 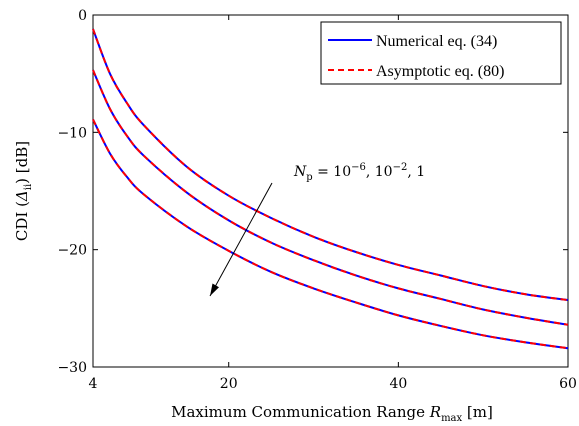 What do you see at coordinates (568, 384) in the screenshot?
I see `x-tick-label: 60` at bounding box center [568, 384].